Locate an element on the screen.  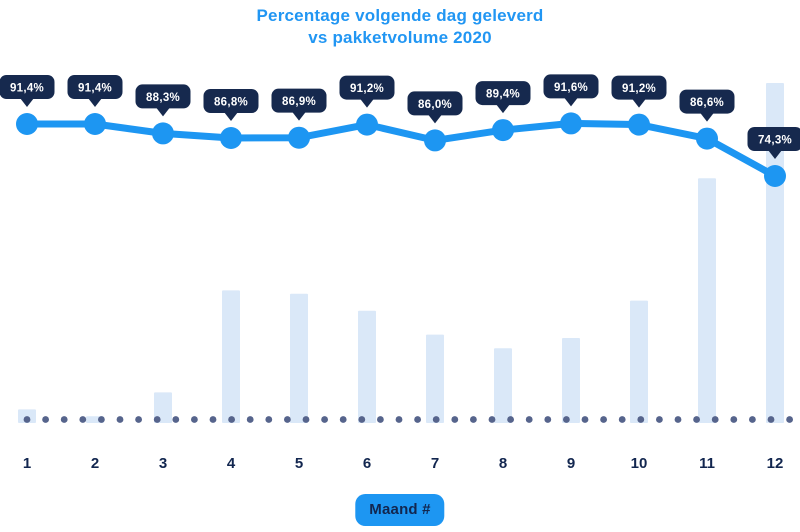
chart-title-line2: vs pakketvolume 2020 is located at coordinates (400, 37).